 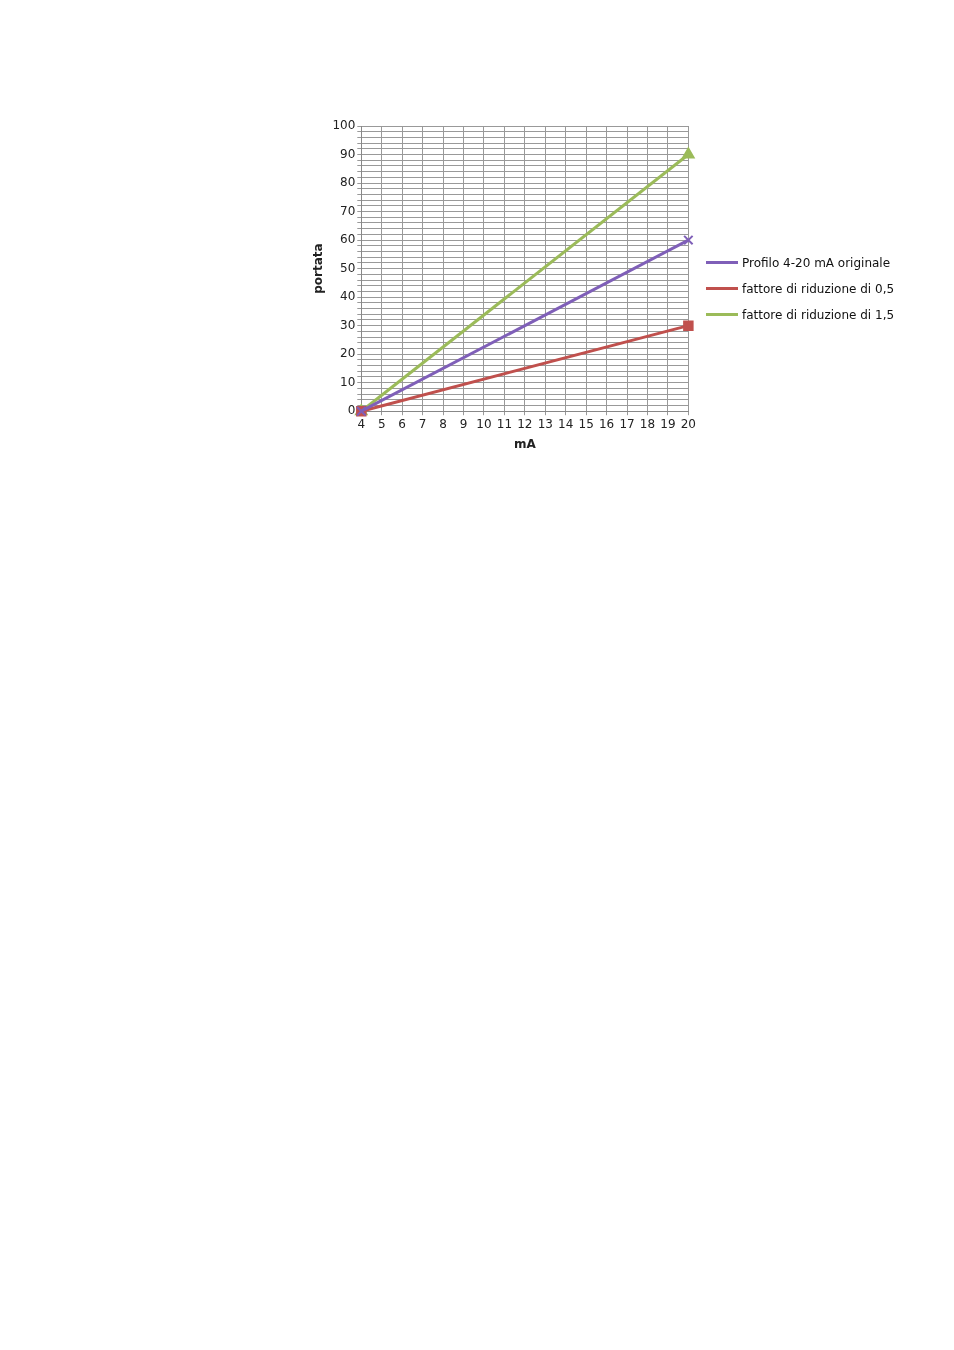 I want to click on x-tick-label: 11, so click(x=504, y=423).